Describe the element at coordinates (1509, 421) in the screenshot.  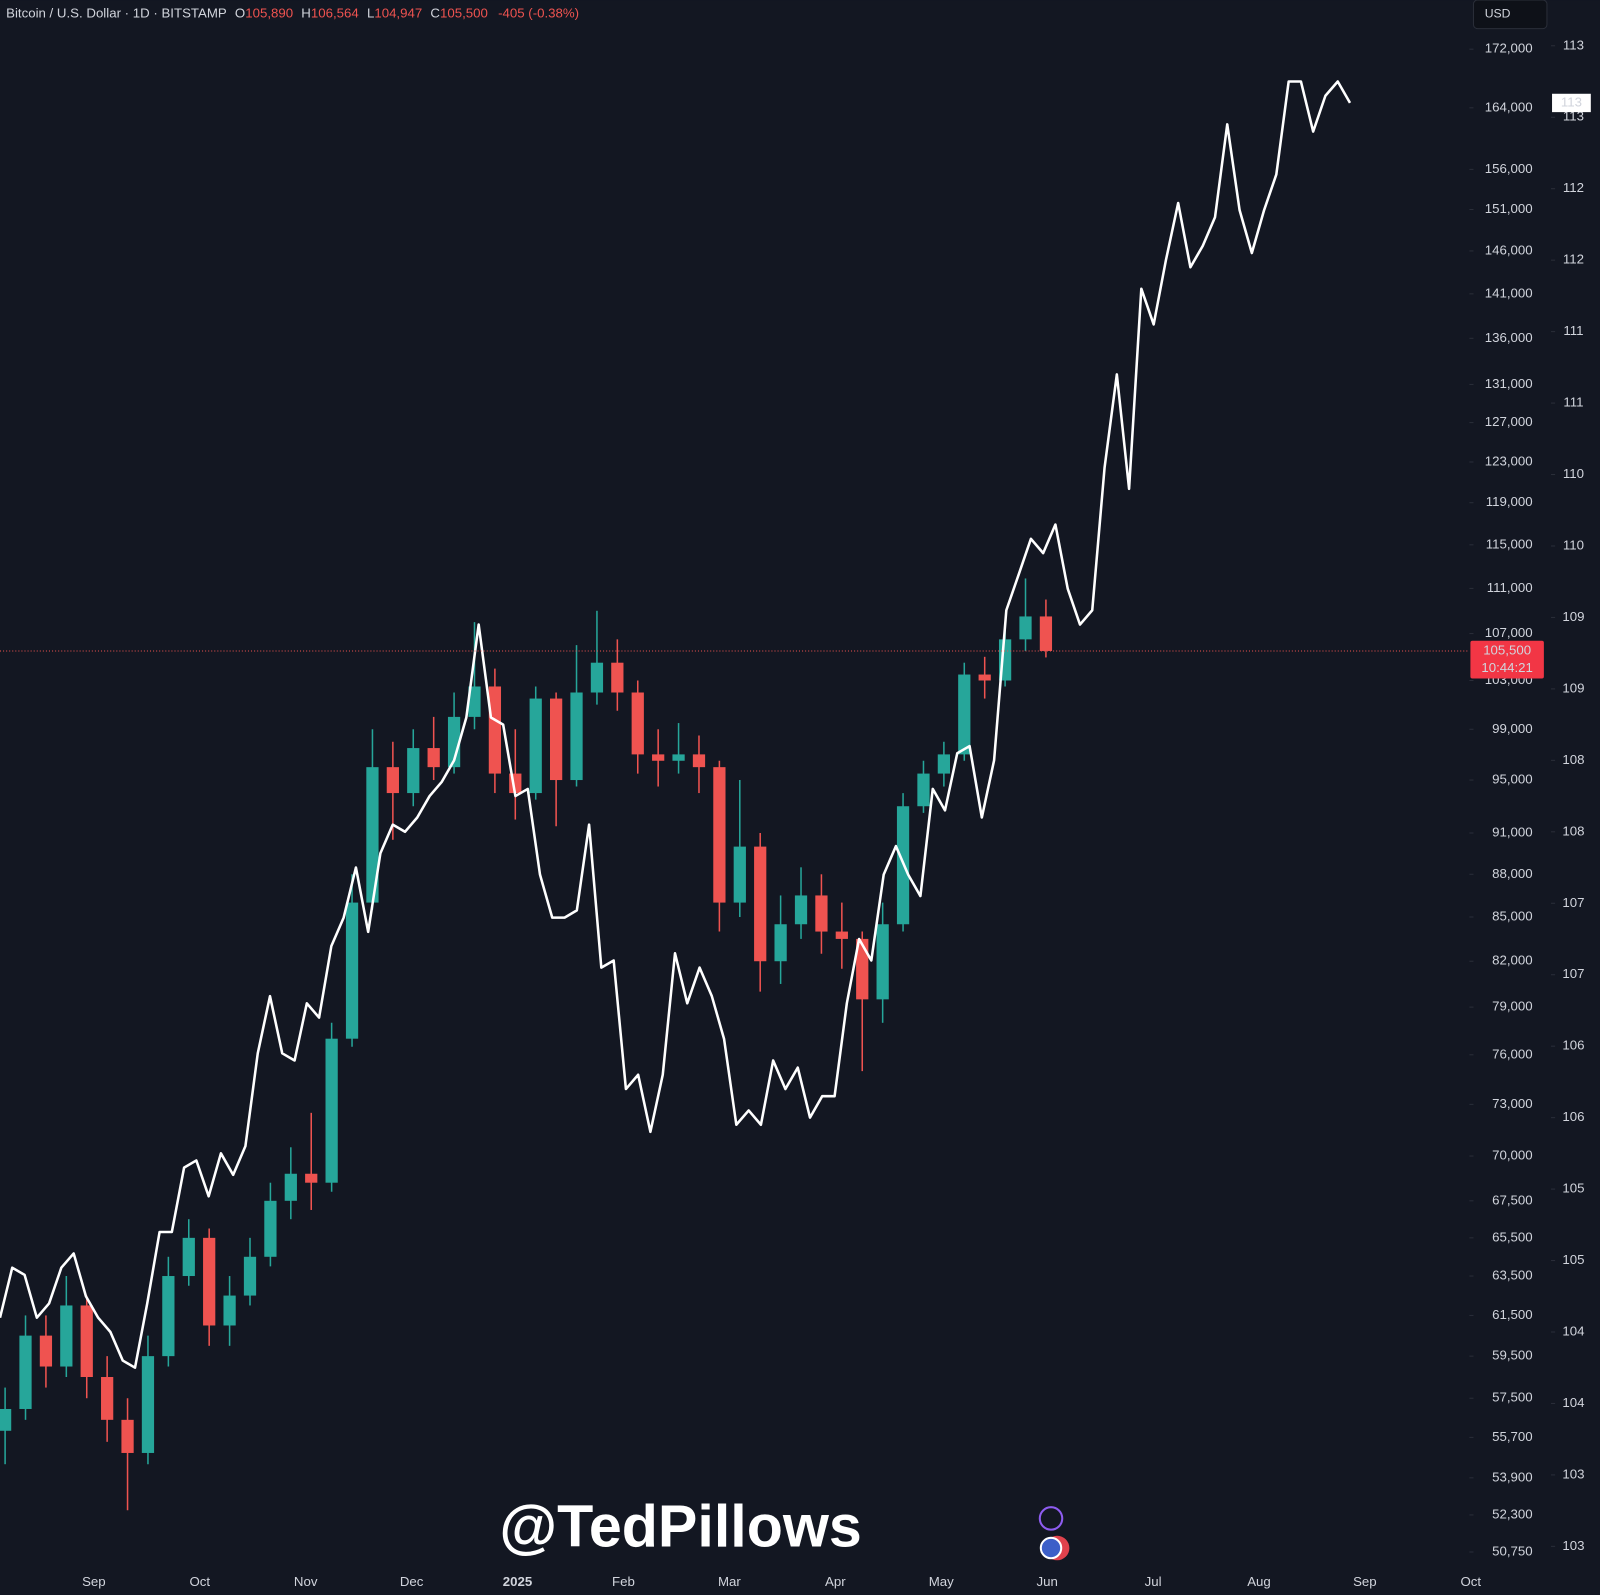
I see `y-tick-label: 127,000` at that location.